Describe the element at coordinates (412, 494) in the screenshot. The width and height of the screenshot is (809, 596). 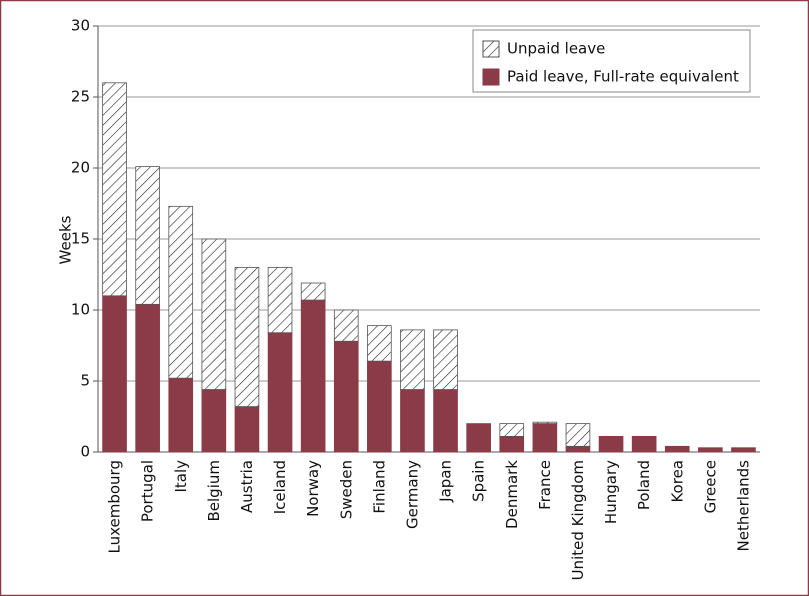
I see `x-tick-label: Germany` at that location.